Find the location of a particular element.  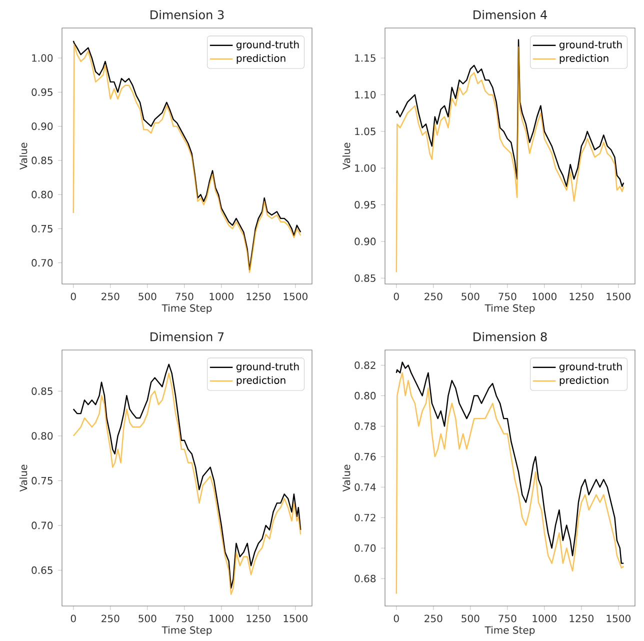

y-tick-label: 1.15 is located at coordinates (365, 58).